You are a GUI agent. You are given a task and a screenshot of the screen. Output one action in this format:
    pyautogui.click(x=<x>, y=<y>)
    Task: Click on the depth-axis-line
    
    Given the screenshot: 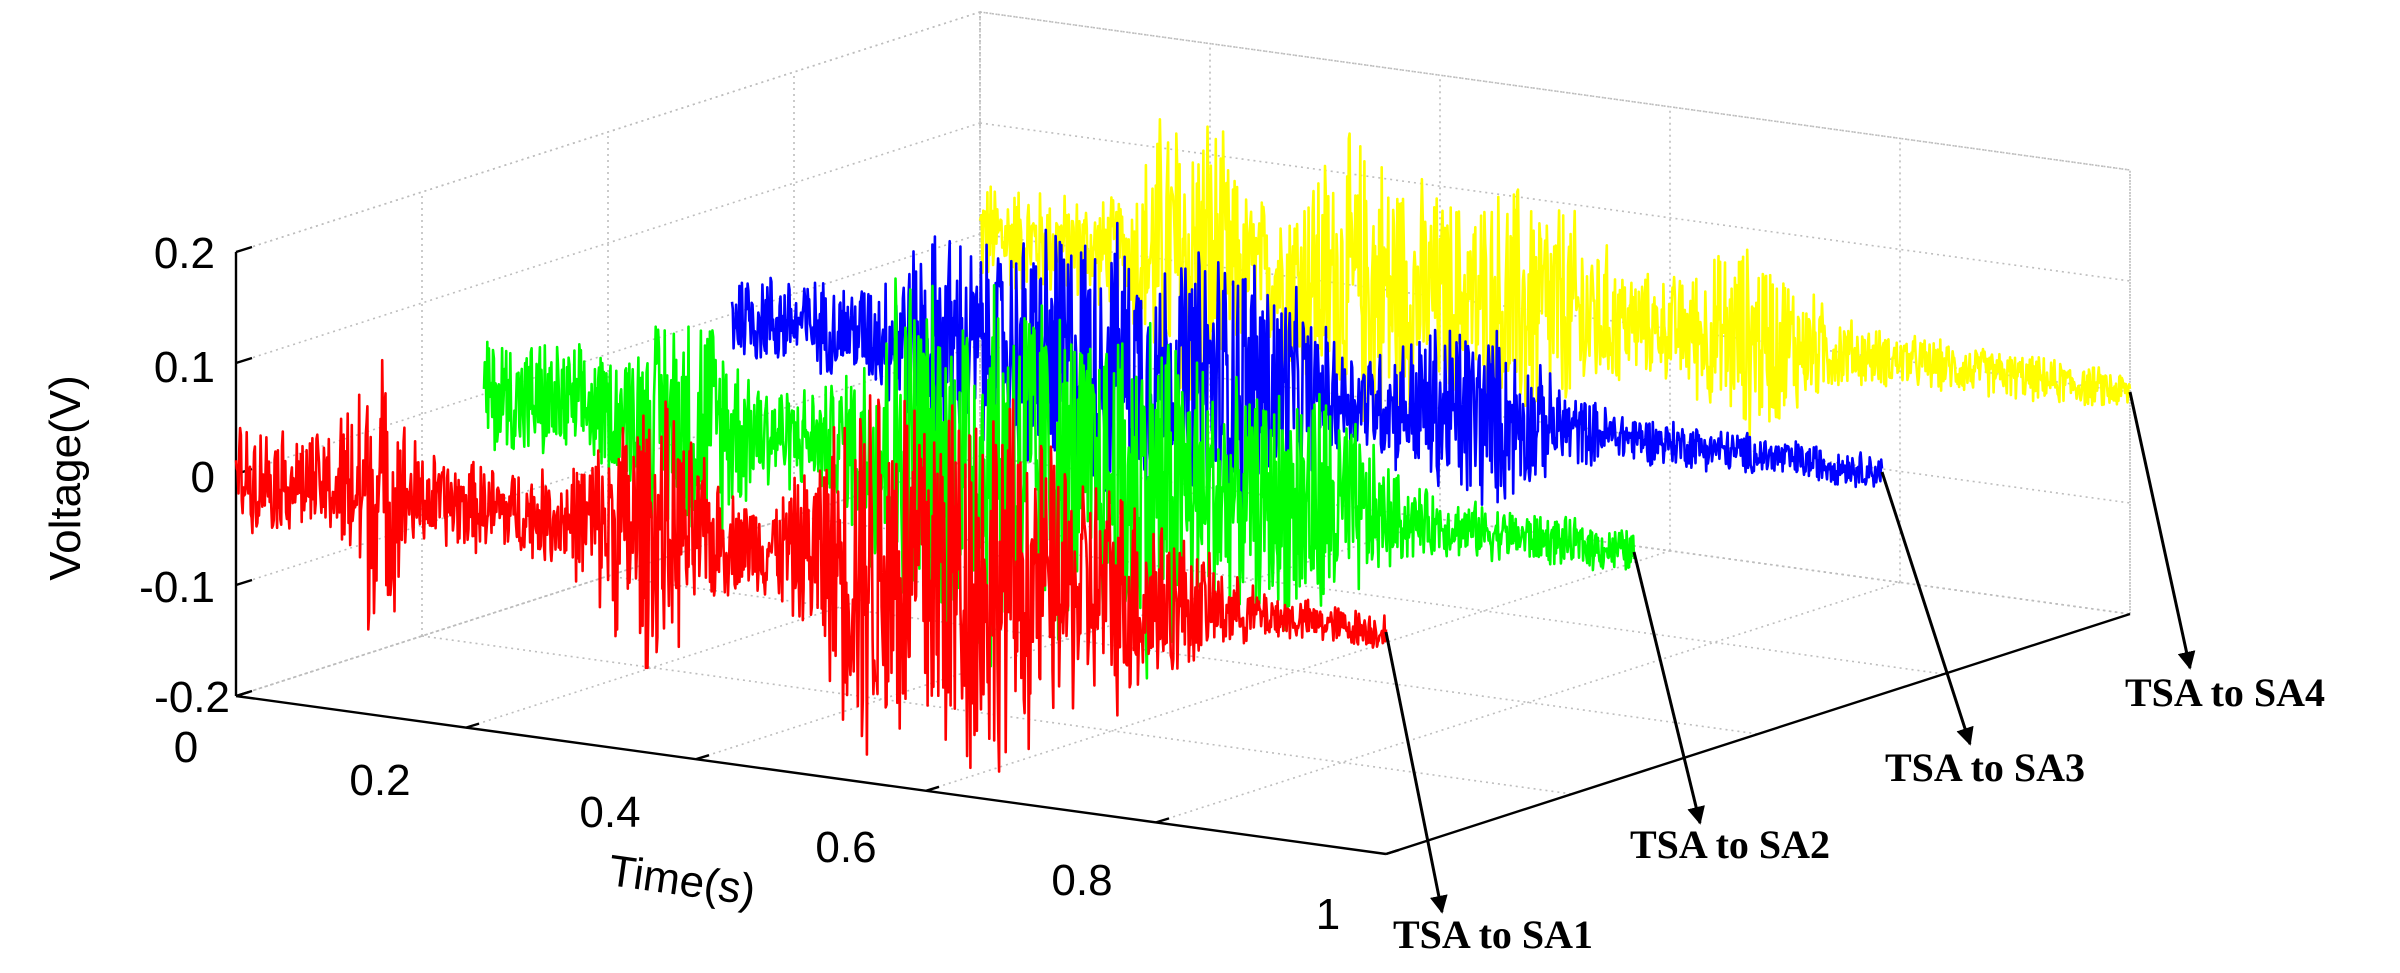 What is the action you would take?
    pyautogui.click(x=1758, y=734)
    